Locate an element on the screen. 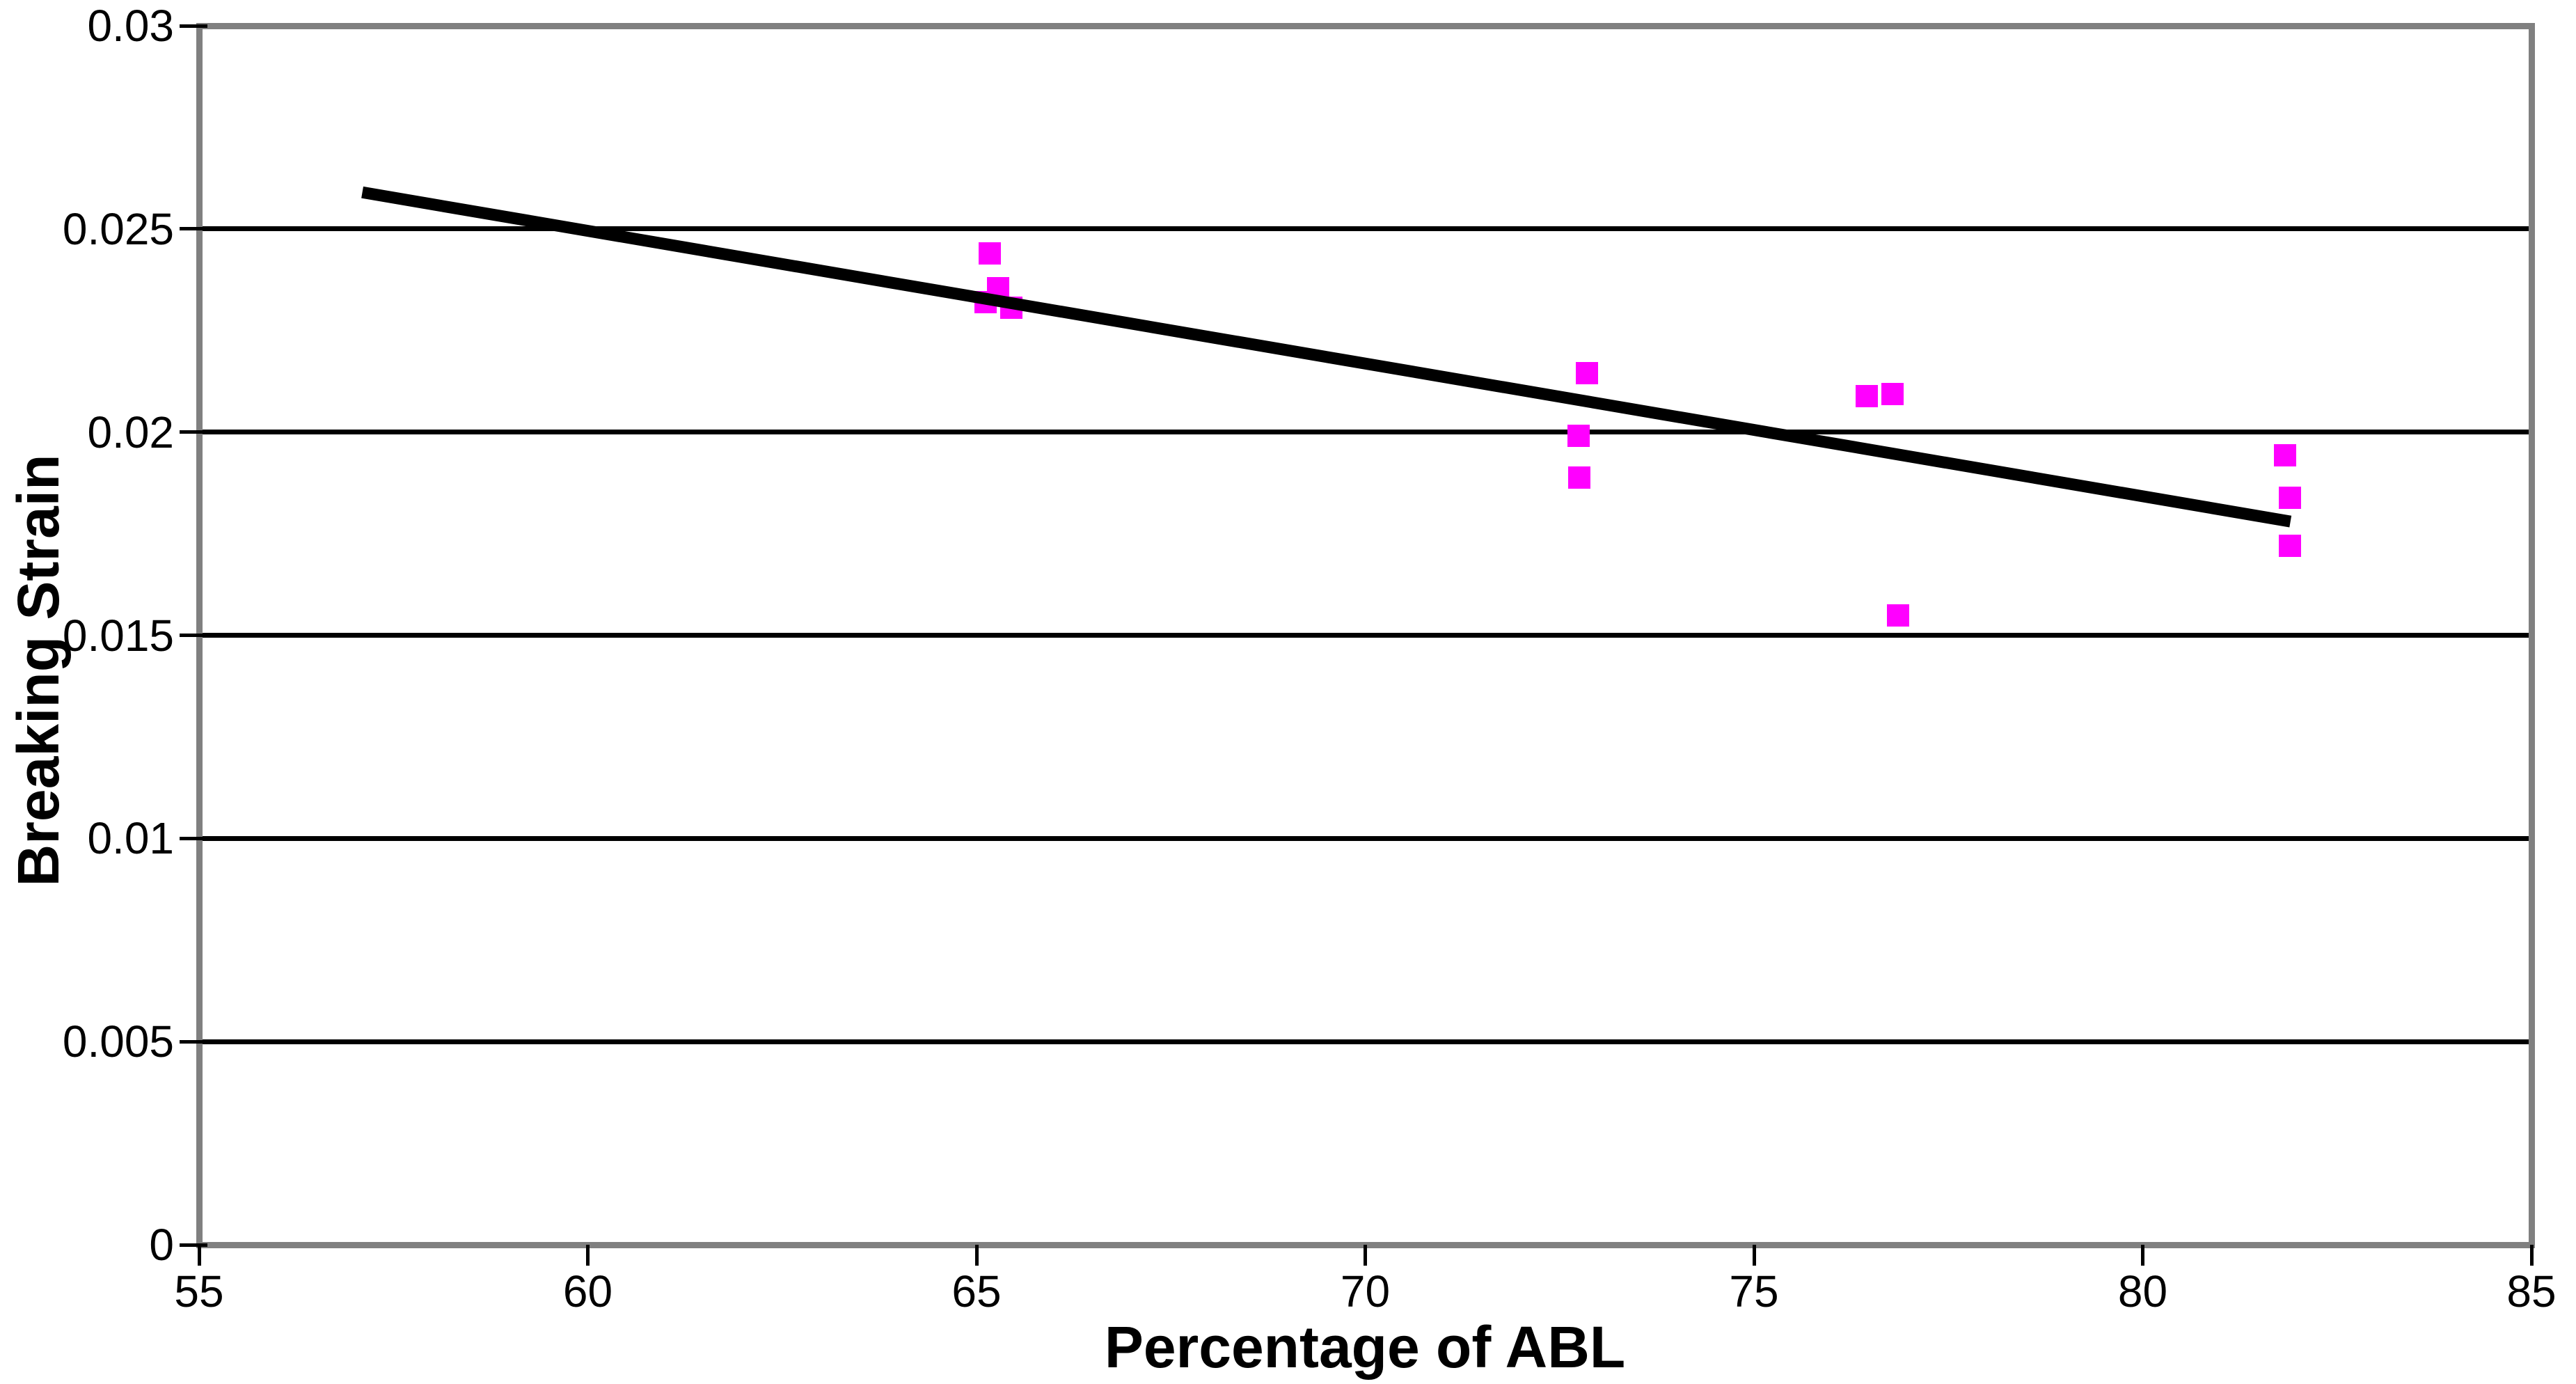 The width and height of the screenshot is (2576, 1384). y-tick-label: 0.01 is located at coordinates (130, 839).